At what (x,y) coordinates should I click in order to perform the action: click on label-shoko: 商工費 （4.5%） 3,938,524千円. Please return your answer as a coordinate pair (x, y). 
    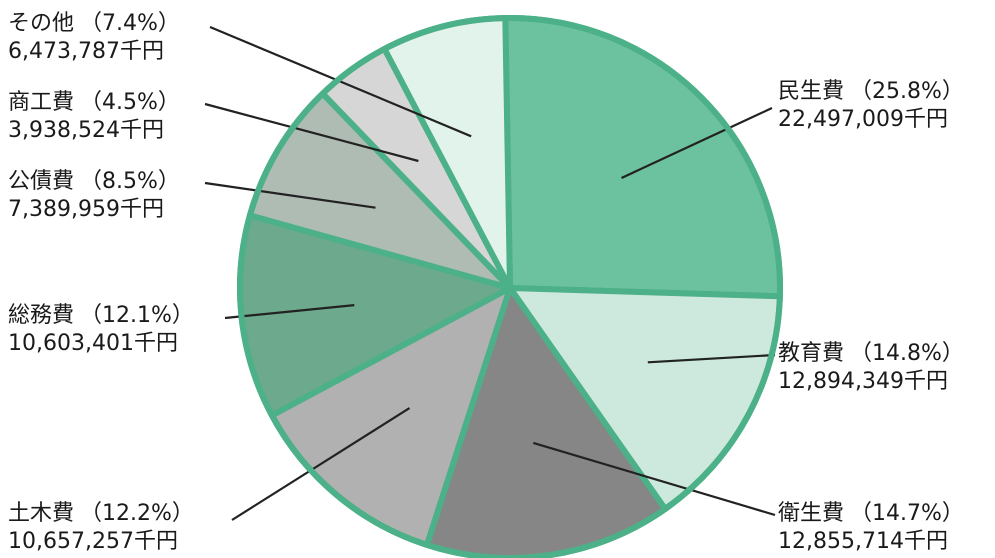
    Looking at the image, I should click on (94, 117).